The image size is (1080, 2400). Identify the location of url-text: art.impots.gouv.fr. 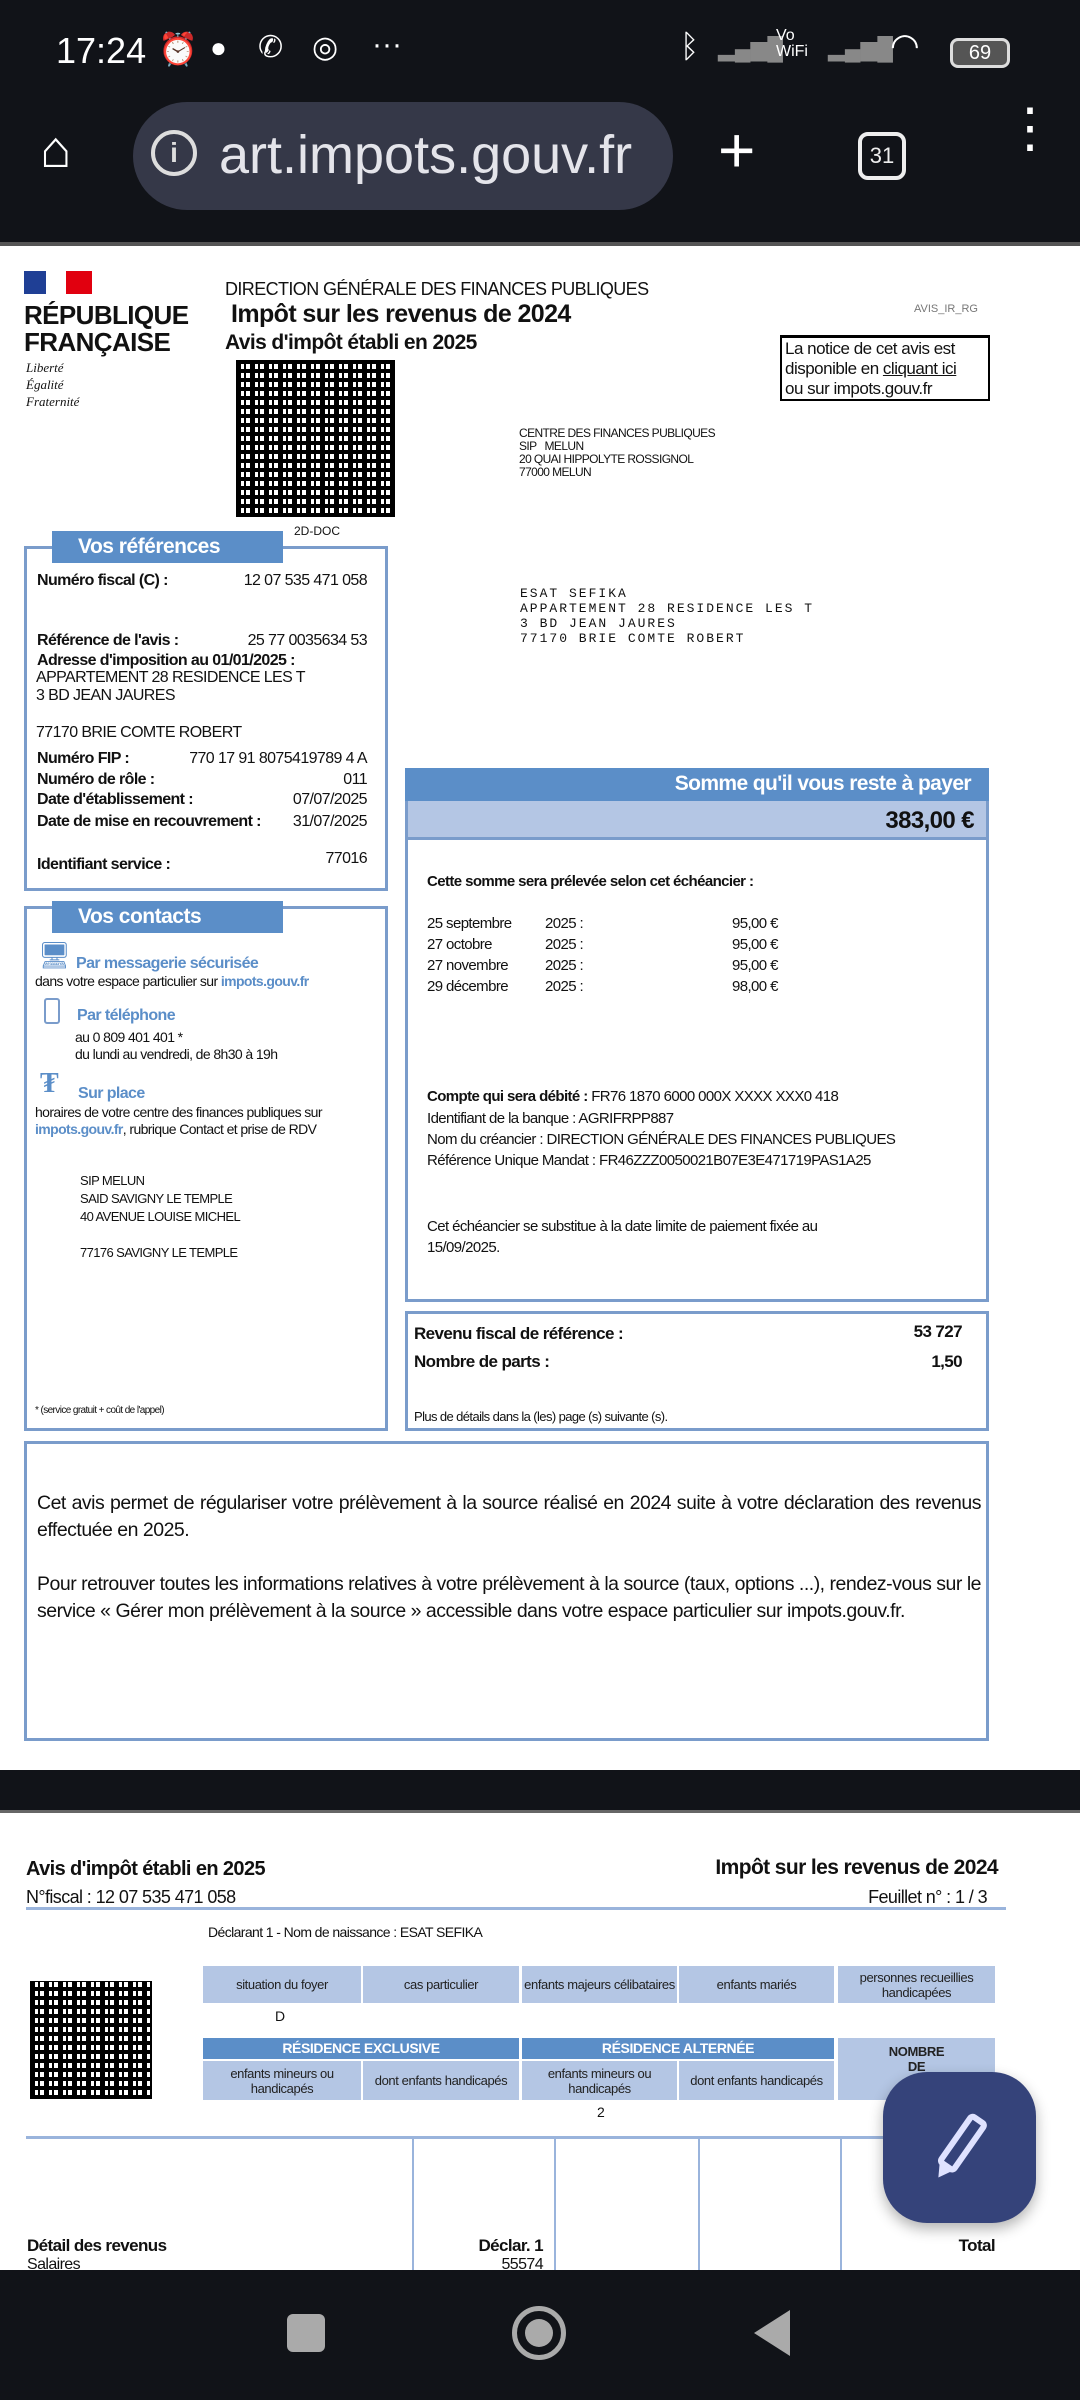
(426, 155).